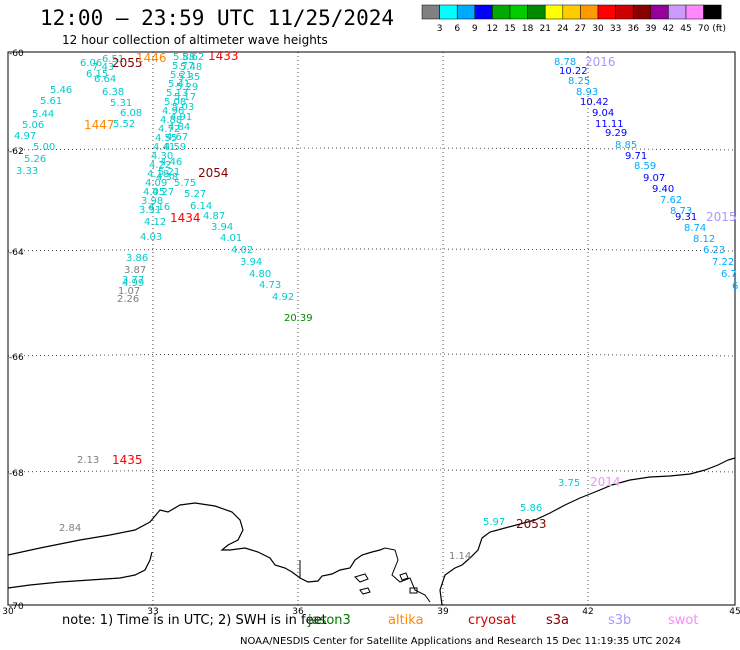 Image resolution: width=740 pixels, height=650 pixels. Describe the element at coordinates (156, 183) in the screenshot. I see `wave-height-value: 4.09` at that location.